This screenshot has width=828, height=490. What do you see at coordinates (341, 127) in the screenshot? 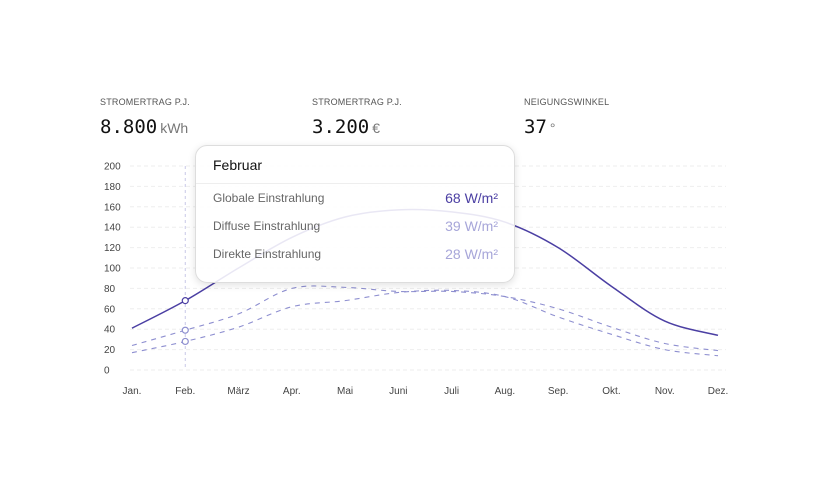
I see `stat-value: 3.200` at bounding box center [341, 127].